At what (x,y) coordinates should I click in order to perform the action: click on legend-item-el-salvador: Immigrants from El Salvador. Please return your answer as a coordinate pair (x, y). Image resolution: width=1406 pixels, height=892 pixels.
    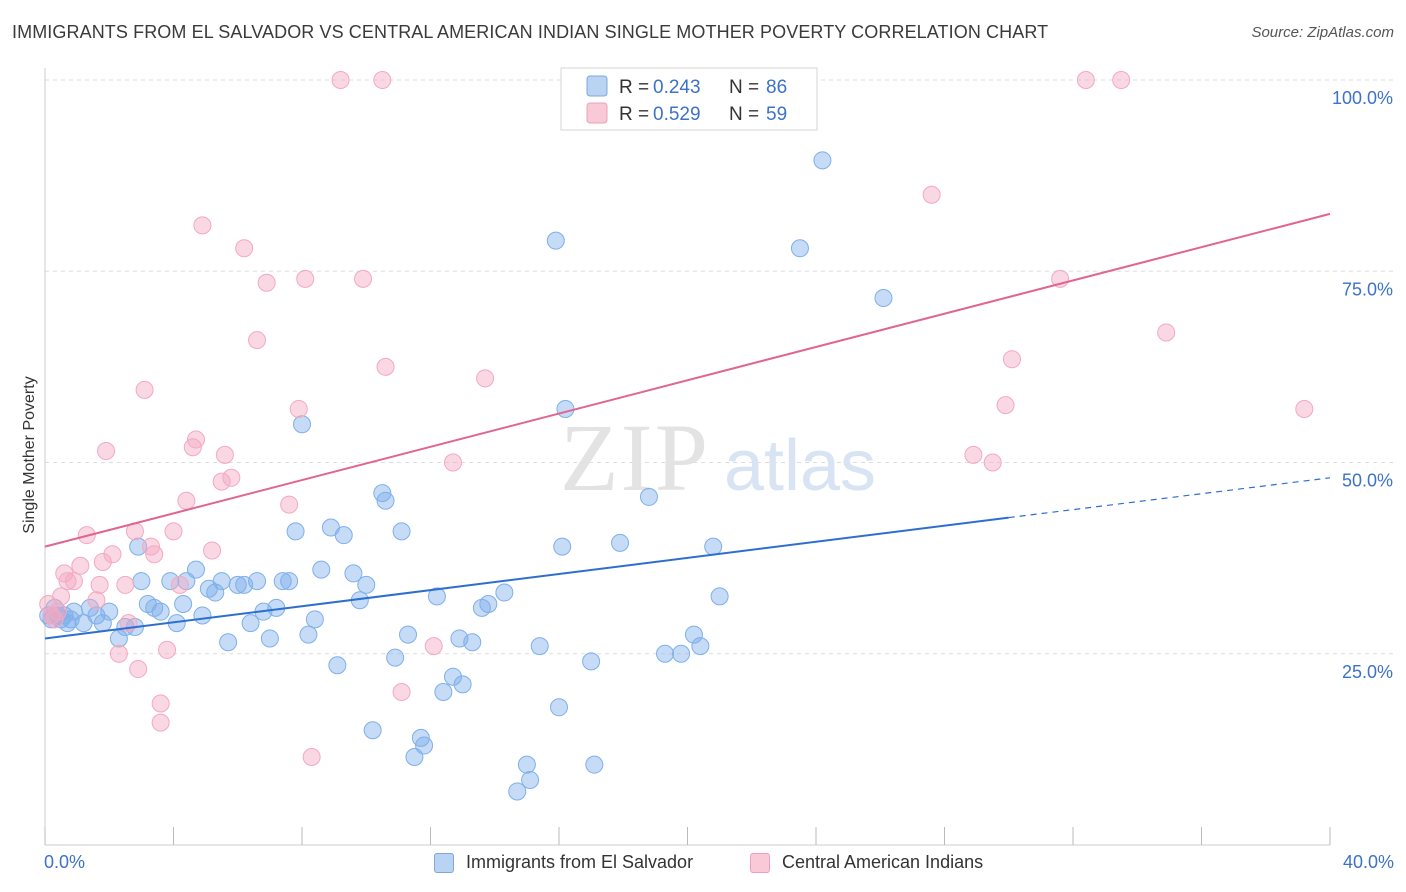
    Looking at the image, I should click on (563, 862).